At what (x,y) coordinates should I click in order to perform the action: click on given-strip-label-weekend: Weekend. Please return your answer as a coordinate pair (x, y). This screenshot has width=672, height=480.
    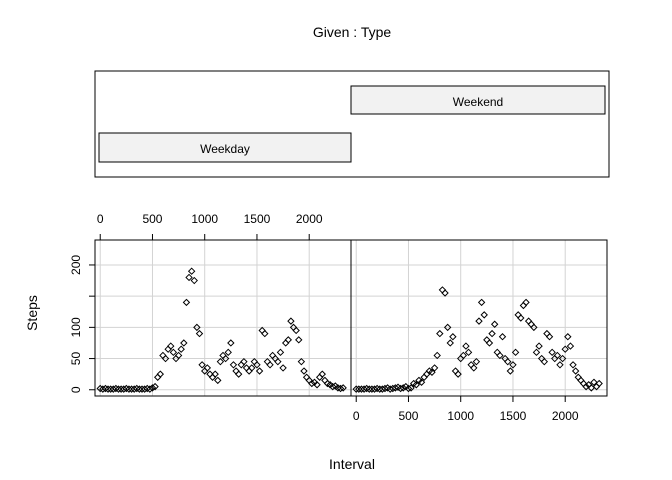
    Looking at the image, I should click on (478, 102).